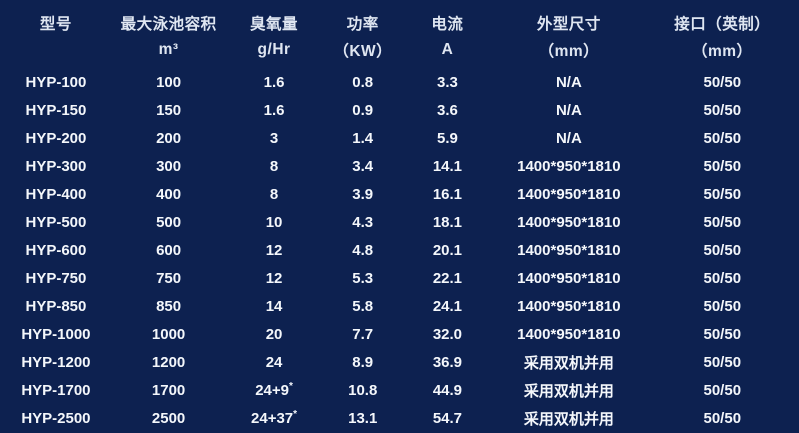 This screenshot has height=433, width=799. I want to click on col-header-ozone: 臭氧量, so click(274, 24).